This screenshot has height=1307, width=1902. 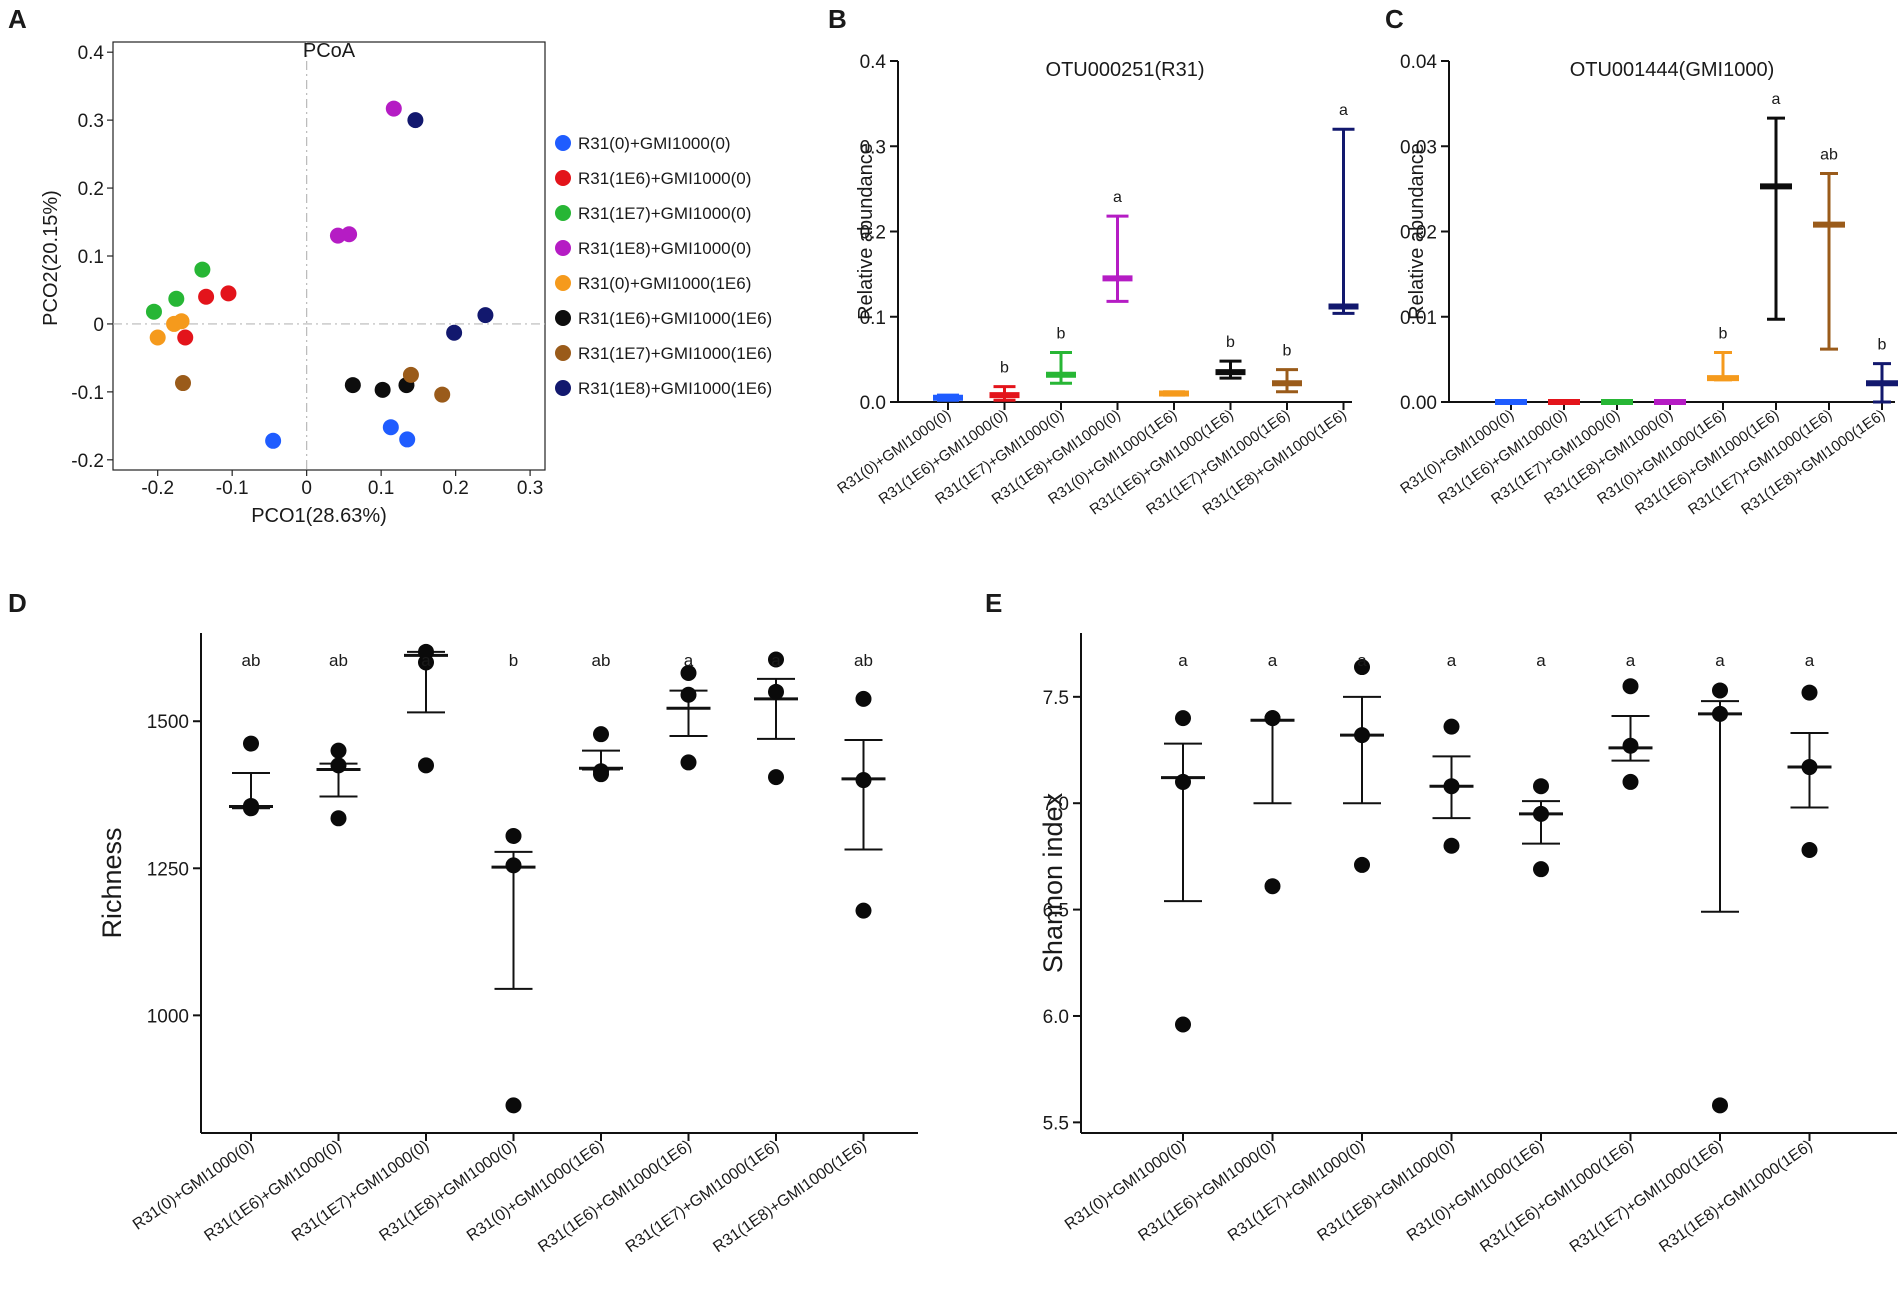 I want to click on legend-label: R31(1E8)+GMI1000(1E6), so click(x=675, y=388).